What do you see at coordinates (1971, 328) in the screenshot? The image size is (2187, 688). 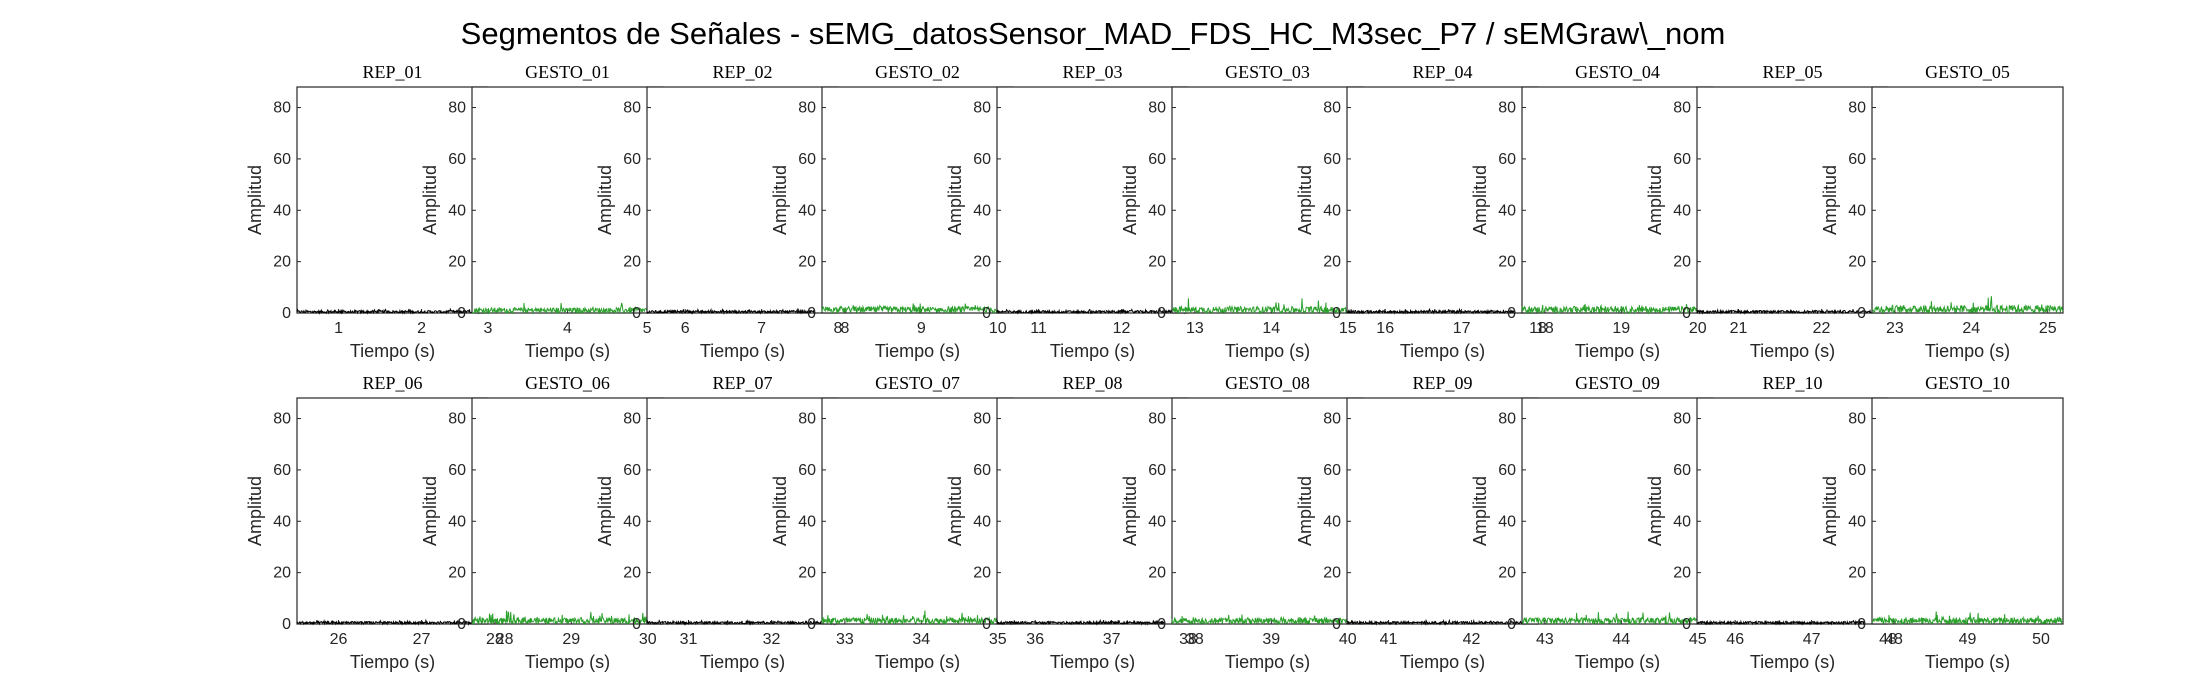 I see `x-tick-label: 24` at bounding box center [1971, 328].